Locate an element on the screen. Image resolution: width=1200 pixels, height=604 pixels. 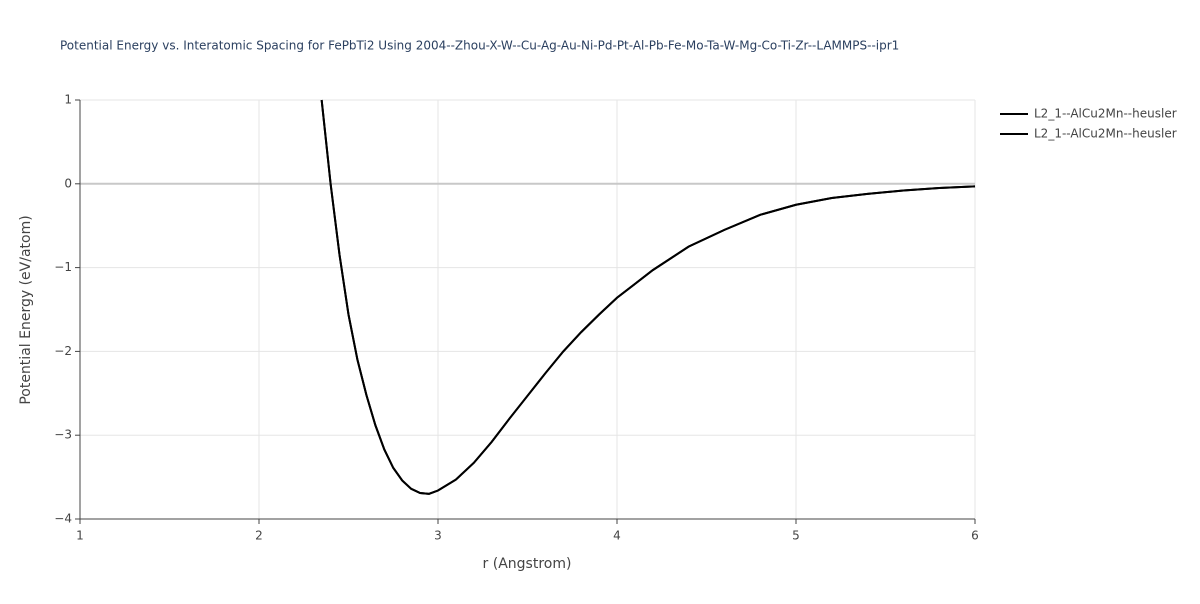
y-tick-label: 1 is located at coordinates (68, 100).